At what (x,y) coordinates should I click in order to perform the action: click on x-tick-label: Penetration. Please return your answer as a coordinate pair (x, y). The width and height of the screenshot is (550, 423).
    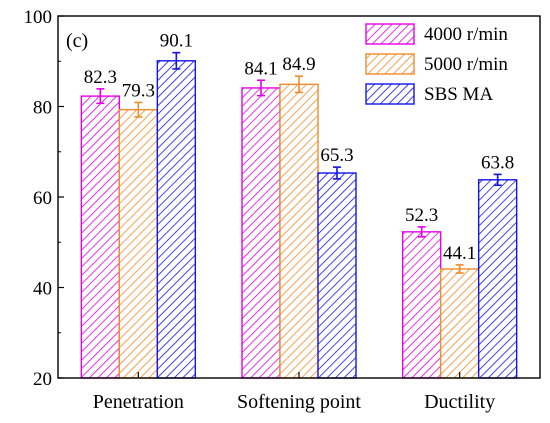
    Looking at the image, I should click on (138, 402).